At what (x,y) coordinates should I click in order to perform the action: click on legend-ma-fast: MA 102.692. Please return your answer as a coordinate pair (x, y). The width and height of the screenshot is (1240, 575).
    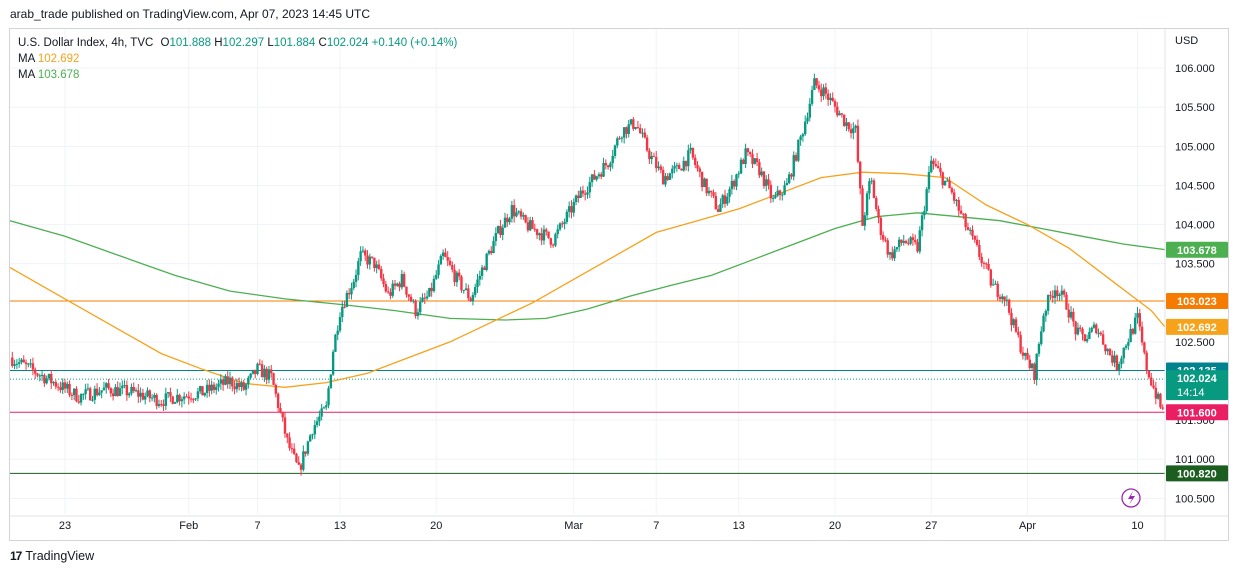
    Looking at the image, I should click on (237, 59).